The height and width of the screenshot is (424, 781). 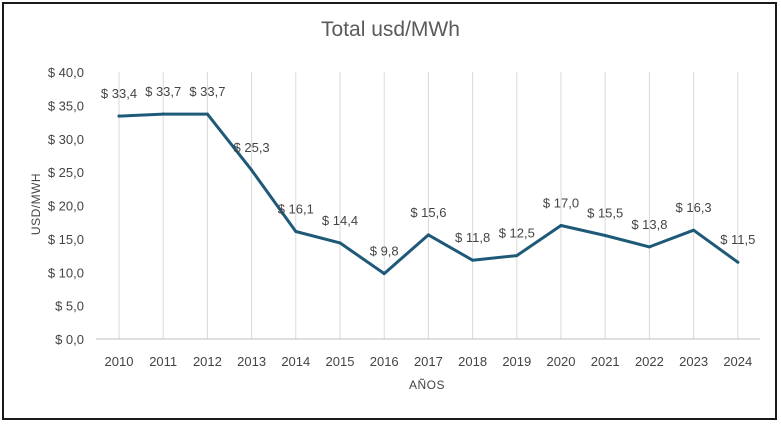 I want to click on data-label-2011: $ 33,7, so click(x=163, y=91).